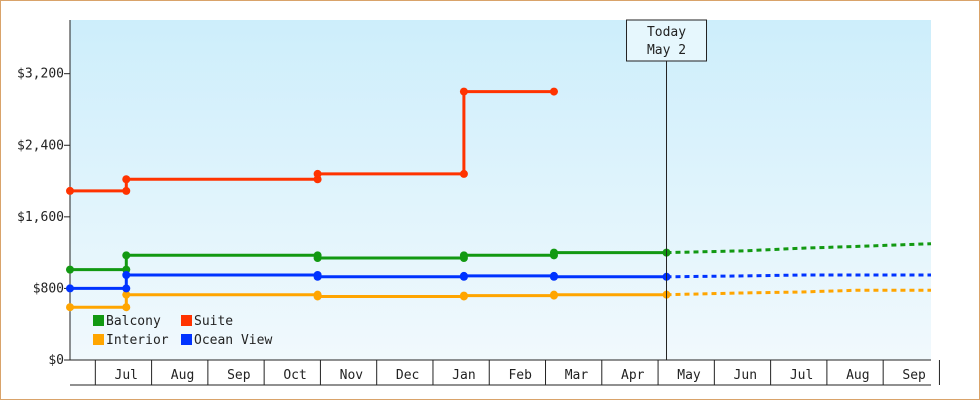 This screenshot has width=980, height=400. Describe the element at coordinates (137, 340) in the screenshot. I see `legend-label: Interior` at that location.